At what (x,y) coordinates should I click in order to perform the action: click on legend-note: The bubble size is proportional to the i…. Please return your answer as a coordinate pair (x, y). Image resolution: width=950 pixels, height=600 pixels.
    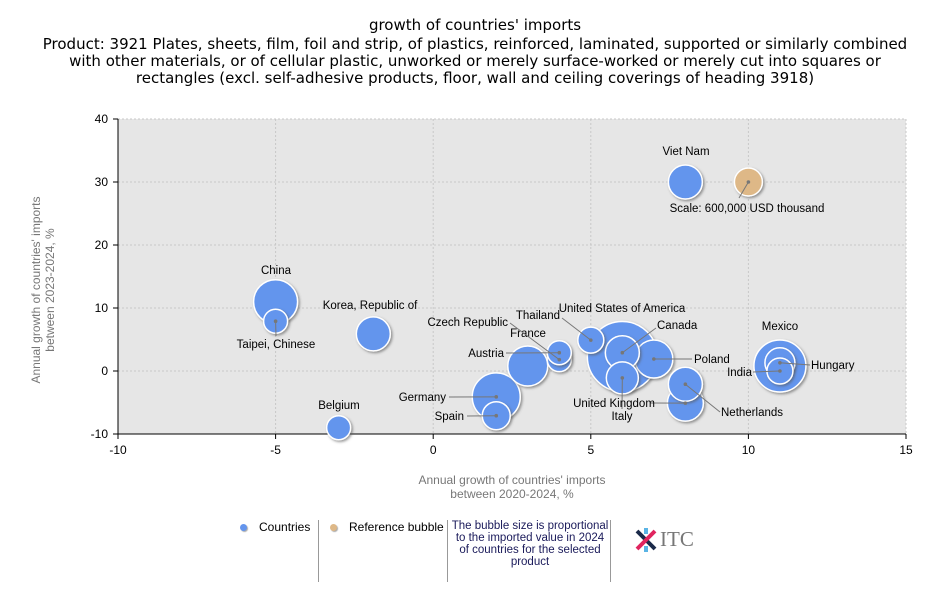
    Looking at the image, I should click on (530, 544).